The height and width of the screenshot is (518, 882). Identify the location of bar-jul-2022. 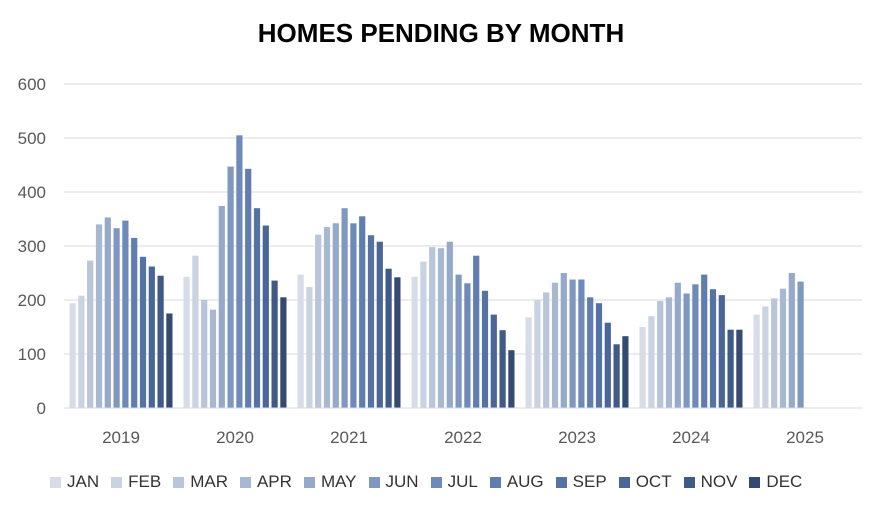
(467, 345).